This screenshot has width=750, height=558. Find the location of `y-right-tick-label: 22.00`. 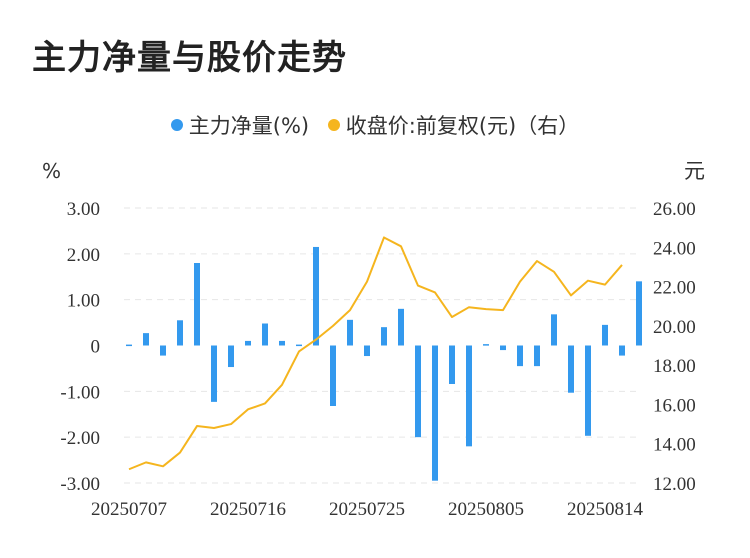

y-right-tick-label: 22.00 is located at coordinates (674, 288).